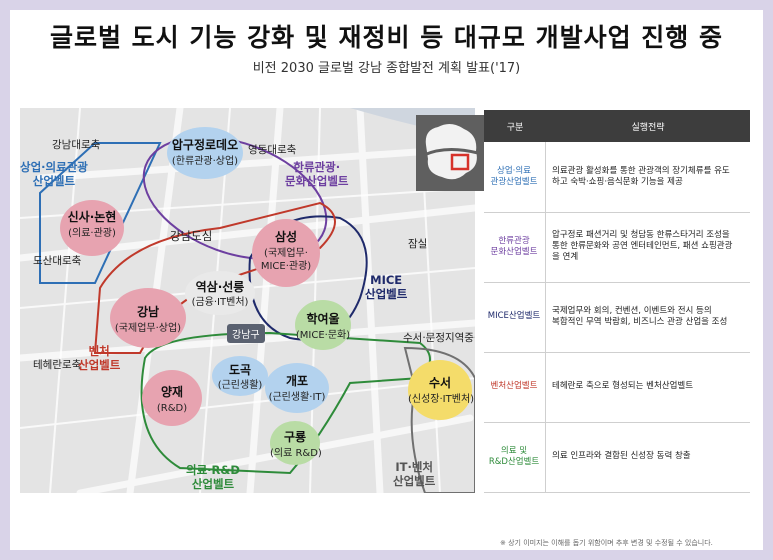 Image resolution: width=773 pixels, height=560 pixels. Describe the element at coordinates (441, 399) in the screenshot. I see `node-suseo-sub: (신성장·IT벤처)` at that location.